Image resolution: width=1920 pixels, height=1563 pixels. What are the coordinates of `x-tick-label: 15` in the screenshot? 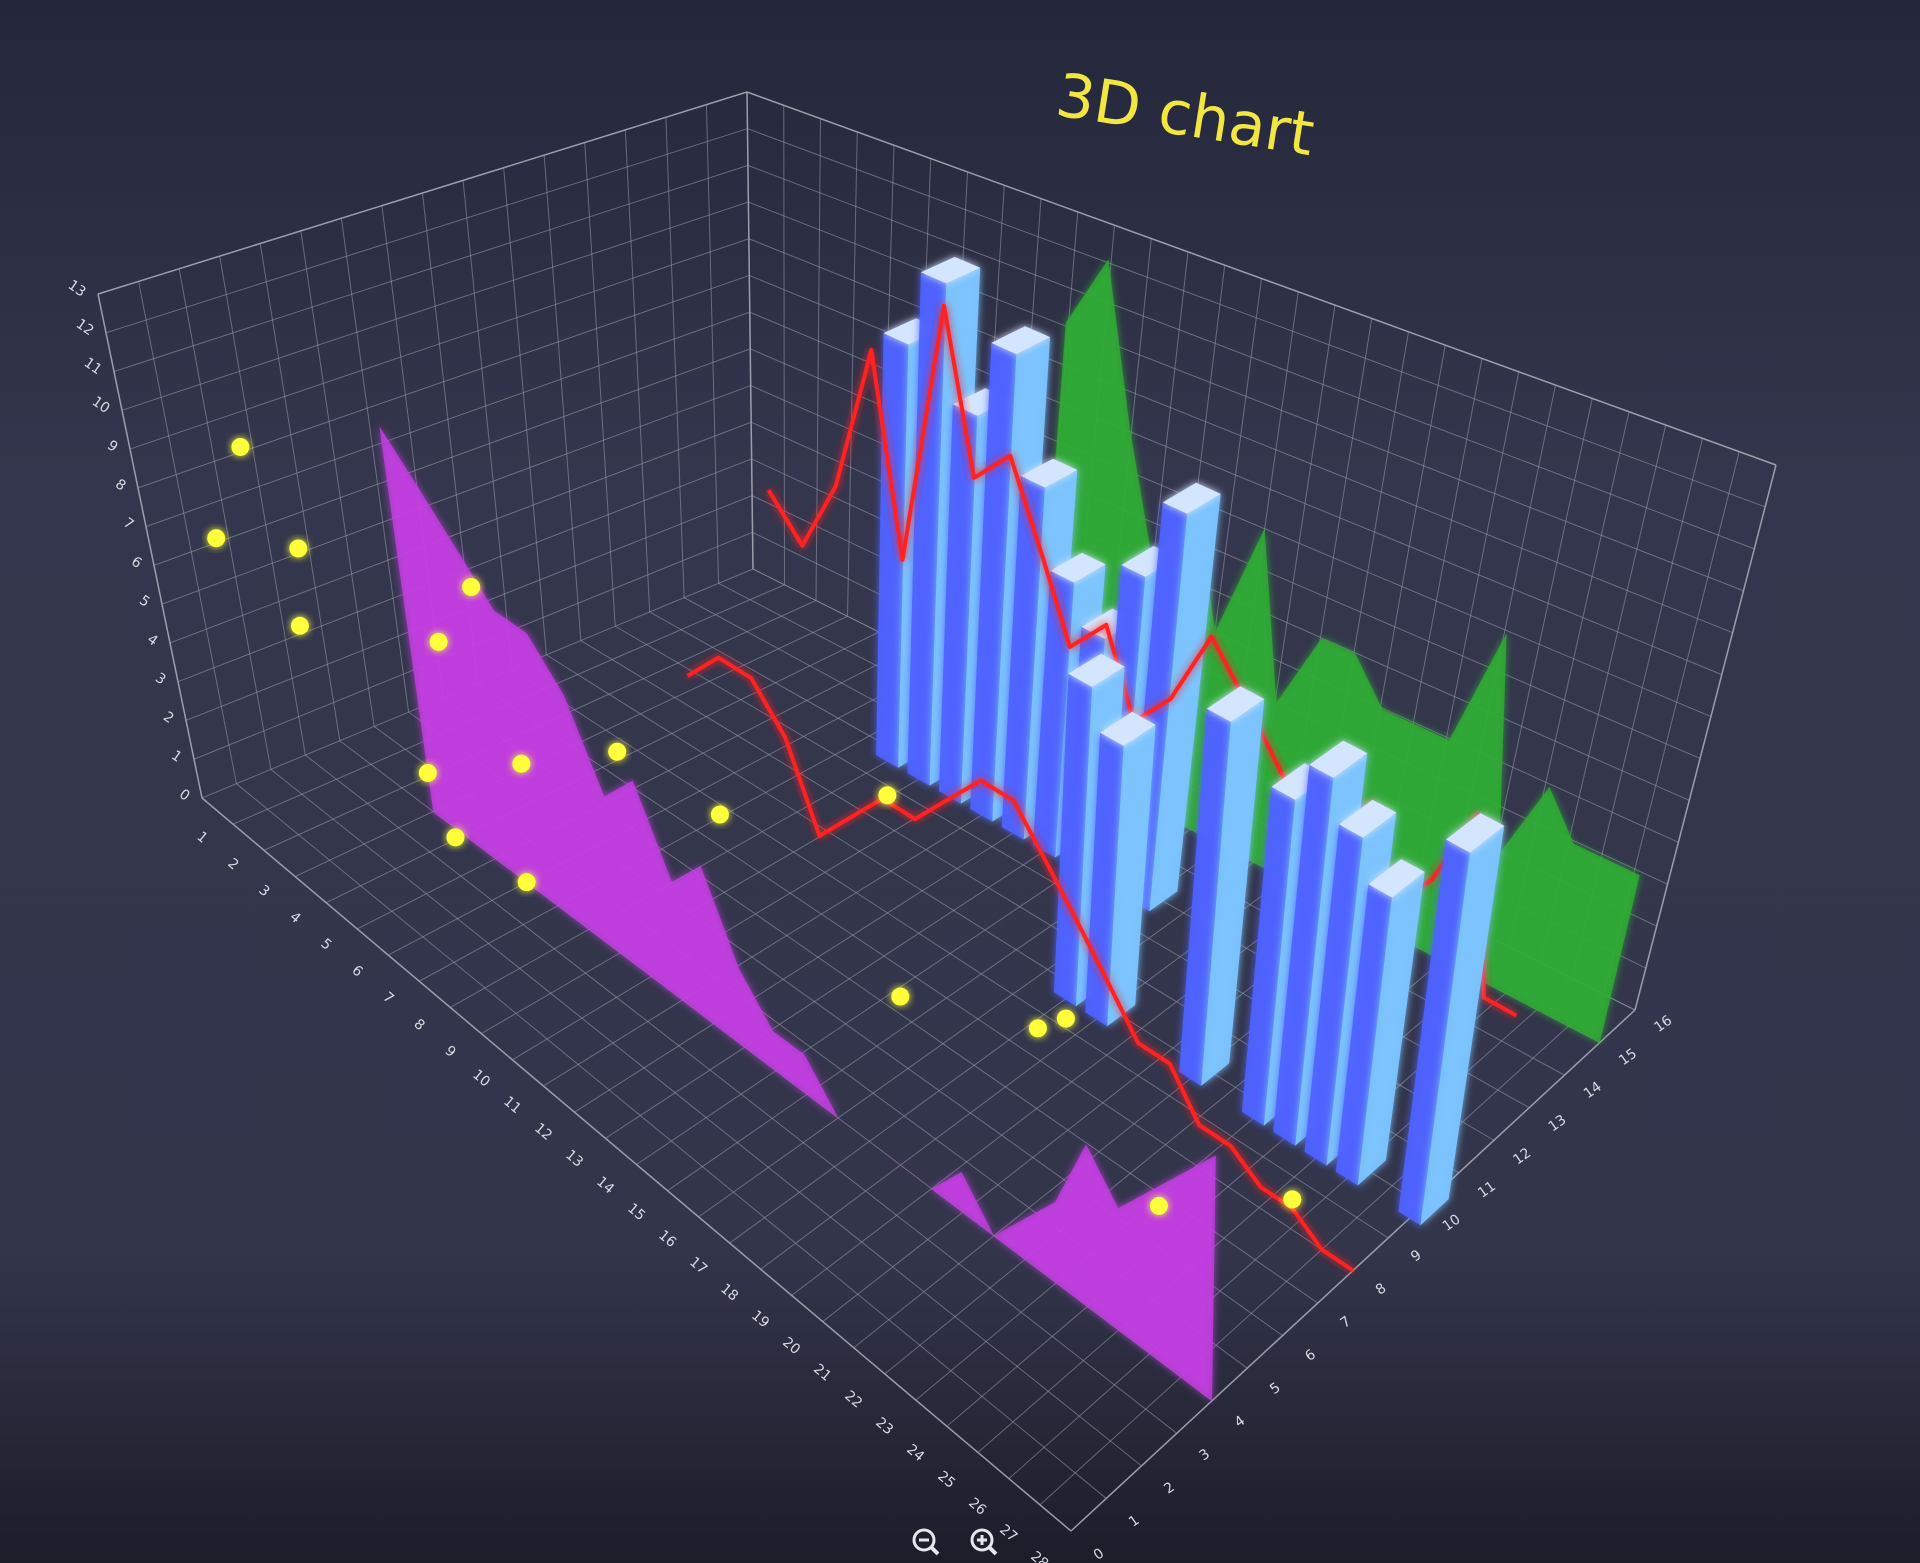 It's located at (636, 1213).